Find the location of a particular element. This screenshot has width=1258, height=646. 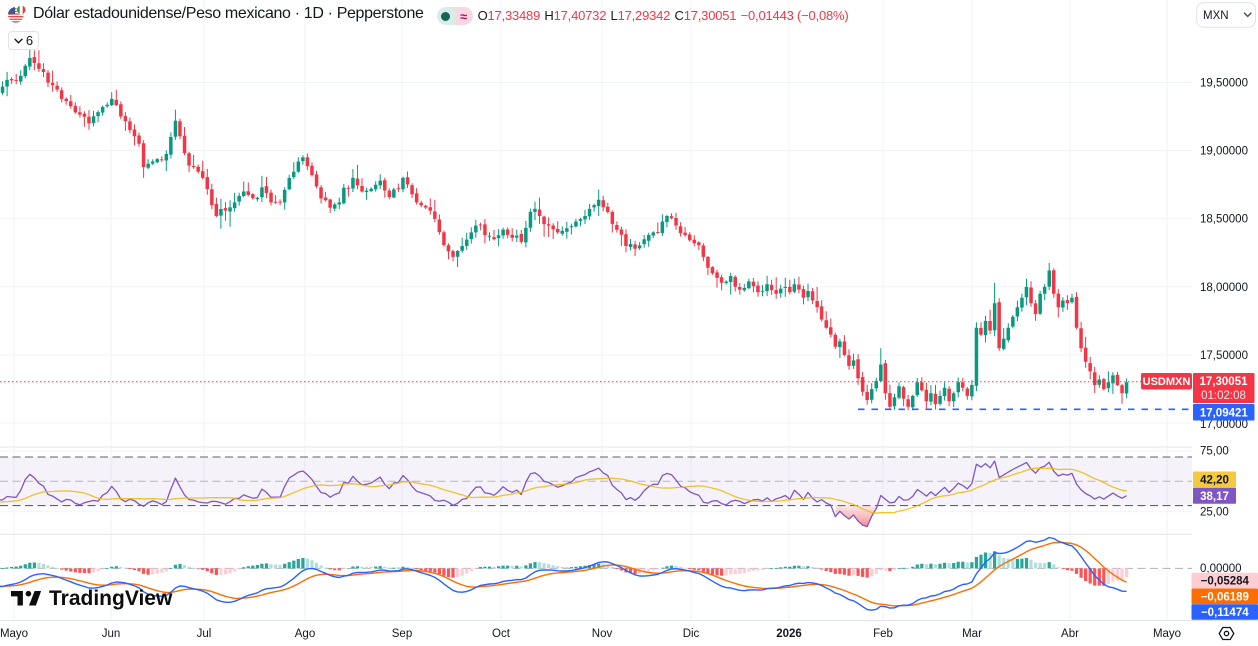

svg-text: 2026 is located at coordinates (789, 634).